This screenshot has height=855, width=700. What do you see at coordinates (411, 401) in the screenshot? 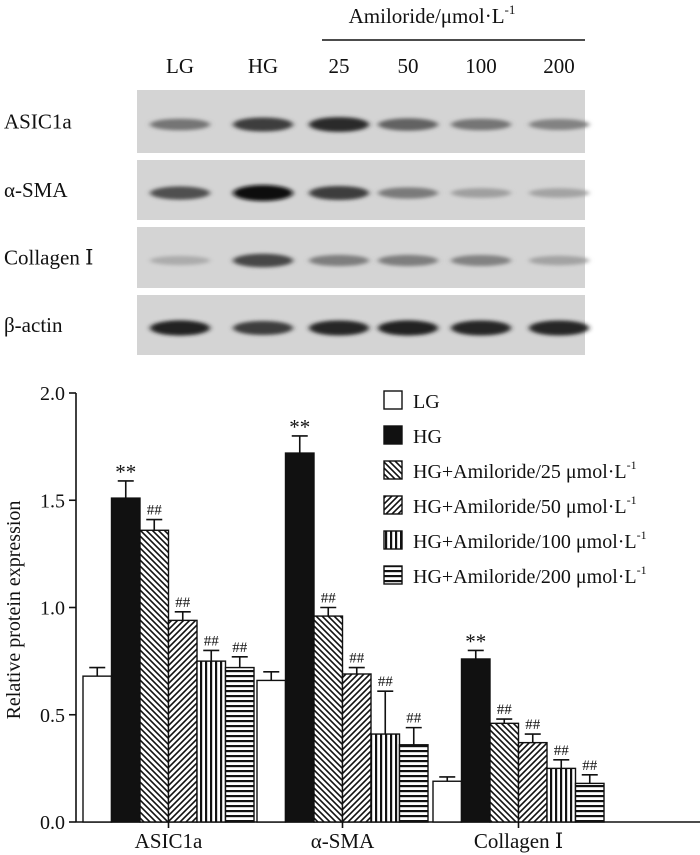
I see `legend-item: LG` at bounding box center [411, 401].